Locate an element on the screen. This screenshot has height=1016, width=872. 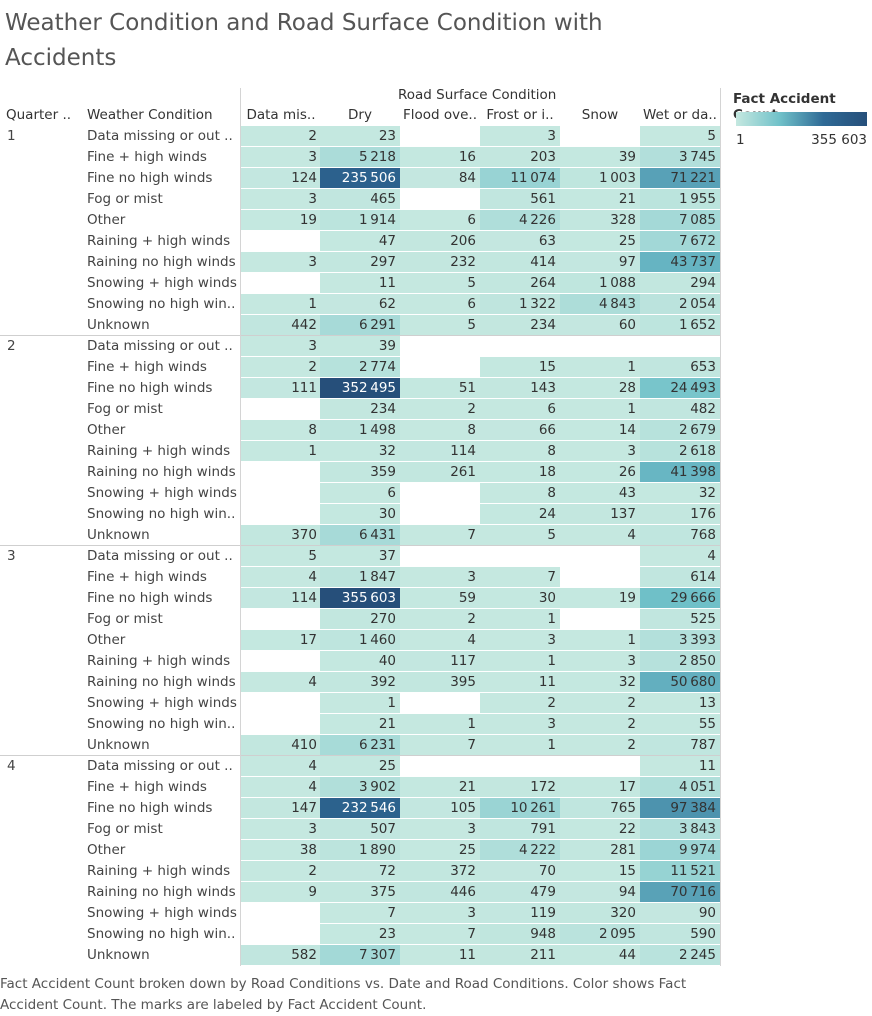
table-cell: 3 745 is located at coordinates (680, 157).